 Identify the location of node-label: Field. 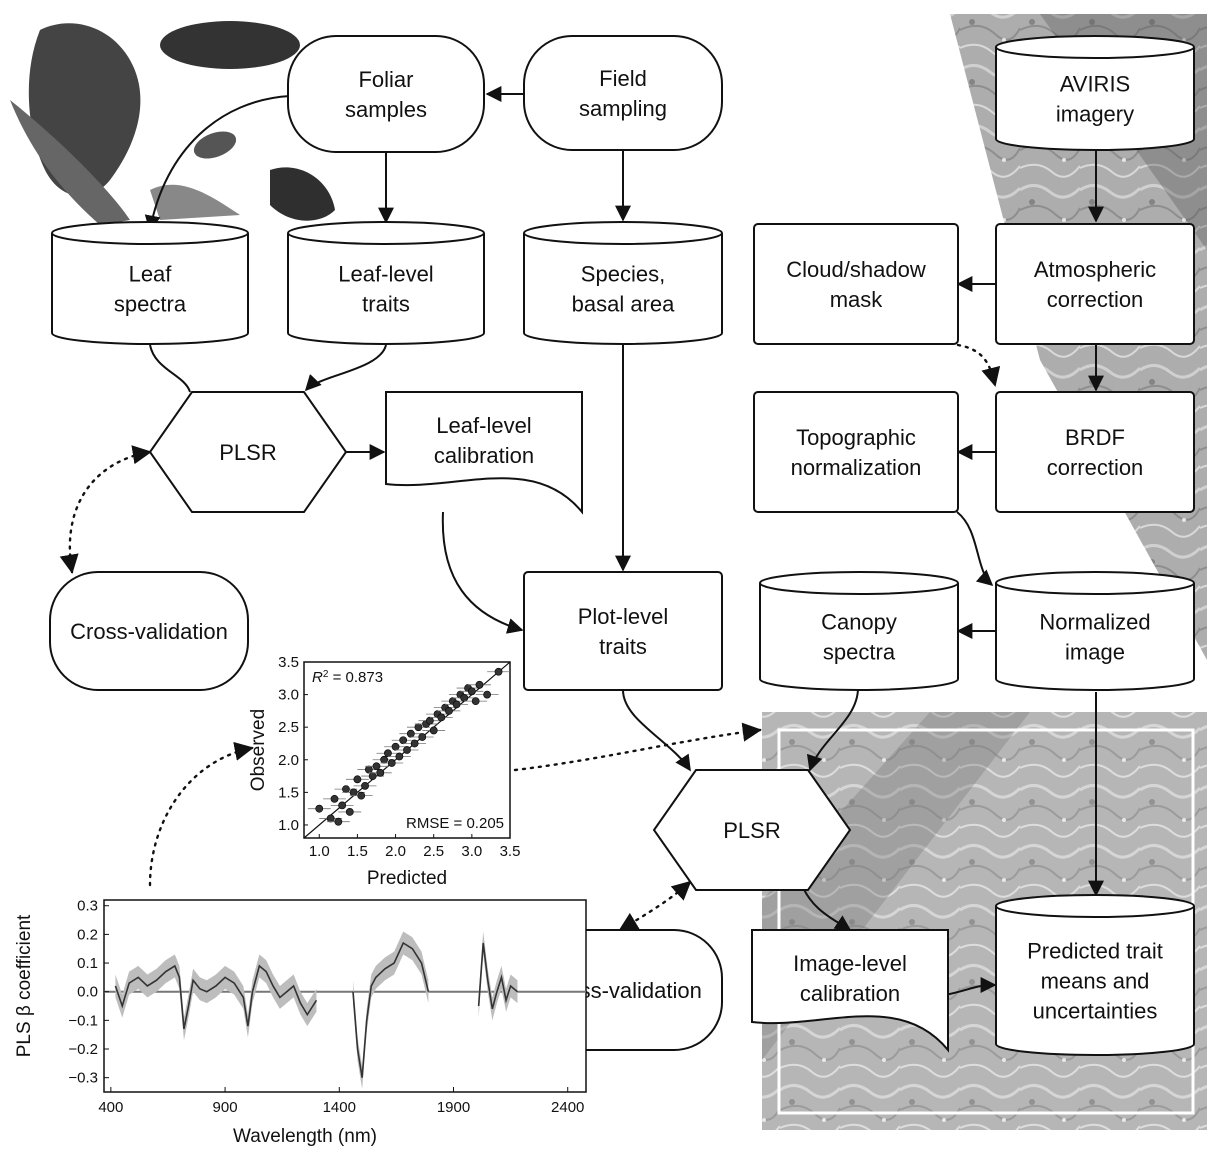
(623, 78).